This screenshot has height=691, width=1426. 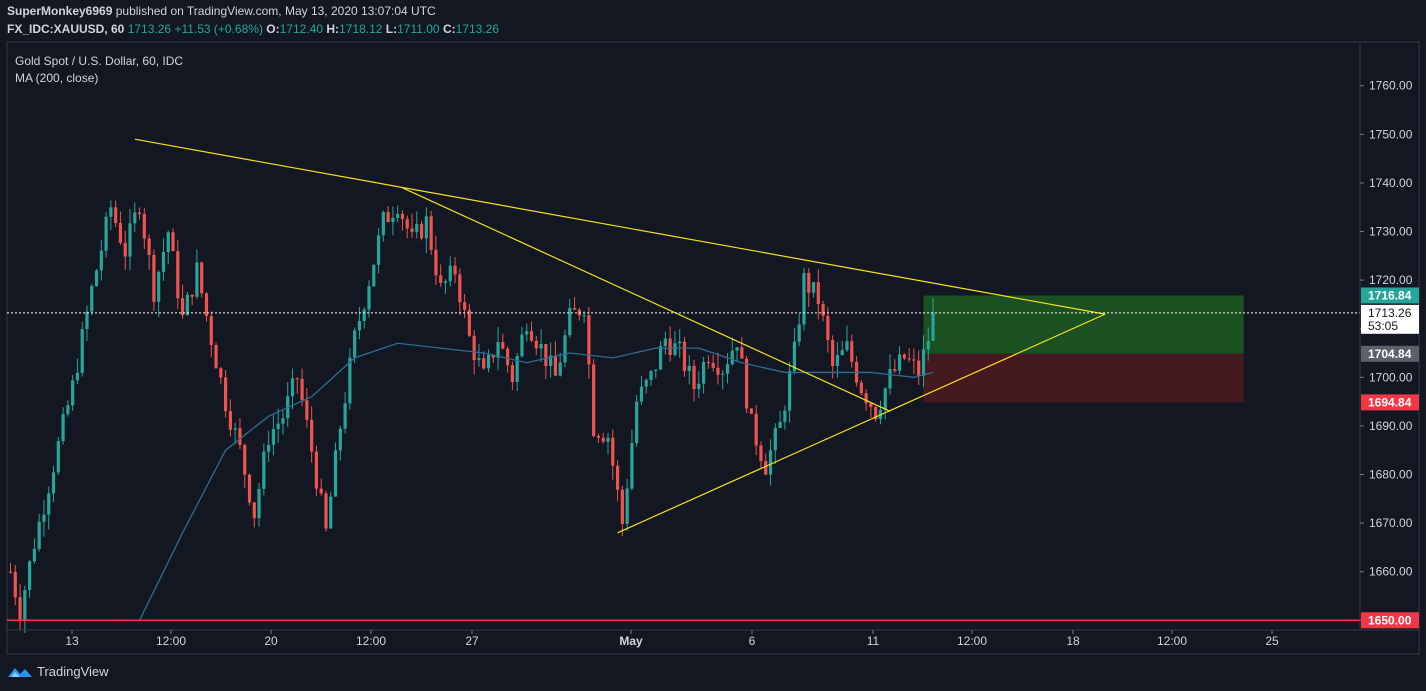 What do you see at coordinates (672, 639) in the screenshot?
I see `time-axis: 13 12:00 20 12:00 27 May 6 11 12:00 18 12:00 25` at bounding box center [672, 639].